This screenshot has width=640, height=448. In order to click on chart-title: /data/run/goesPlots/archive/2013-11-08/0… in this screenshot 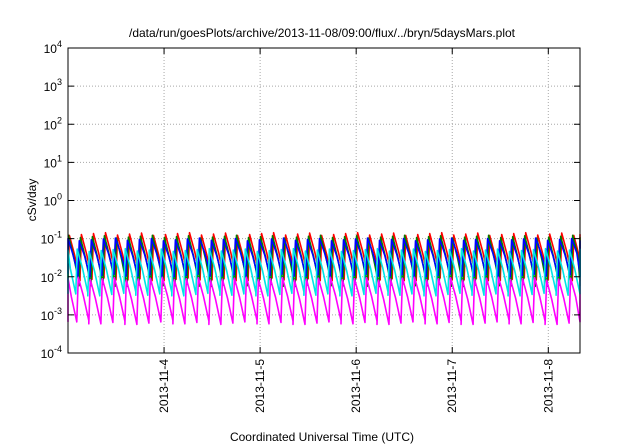, I will do `click(322, 33)`.